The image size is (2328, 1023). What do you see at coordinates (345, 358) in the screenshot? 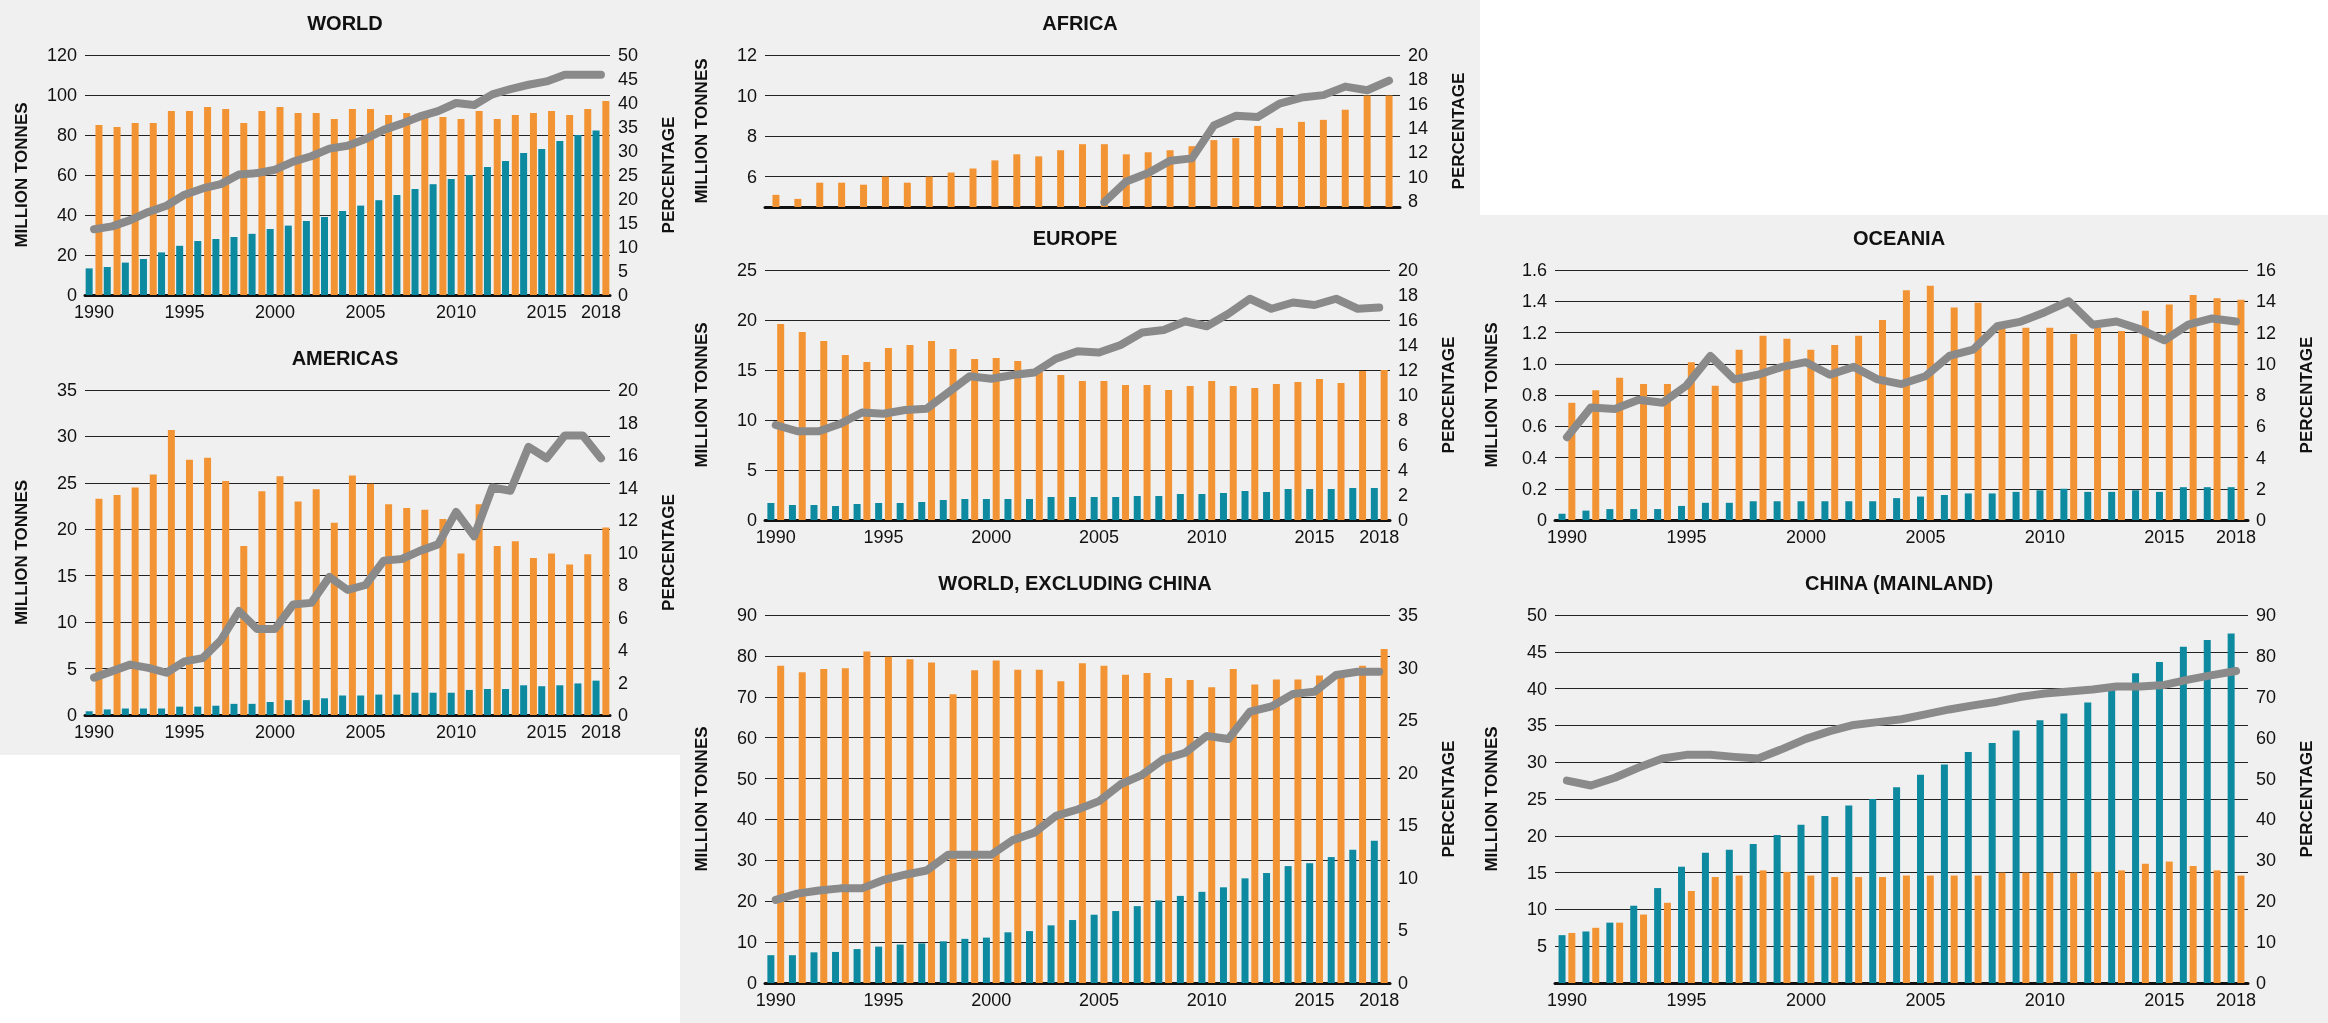
I see `chart-title: AMERICAS` at bounding box center [345, 358].